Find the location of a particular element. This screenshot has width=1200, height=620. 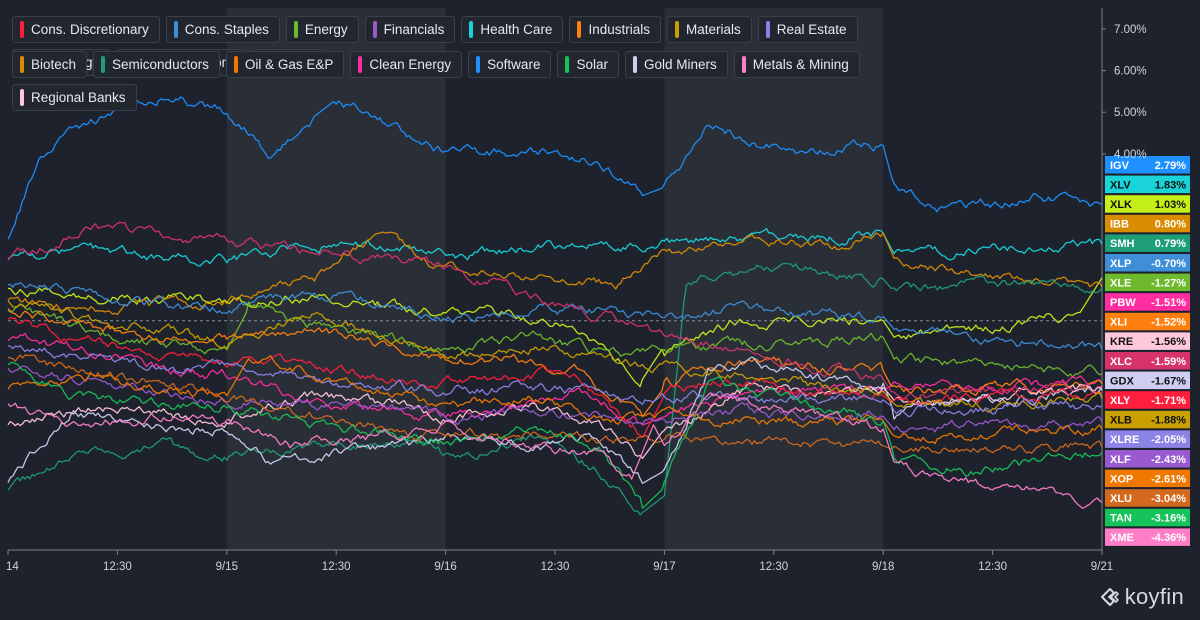

legend-chip-metals-mining: Metals & Mining is located at coordinates (796, 64).